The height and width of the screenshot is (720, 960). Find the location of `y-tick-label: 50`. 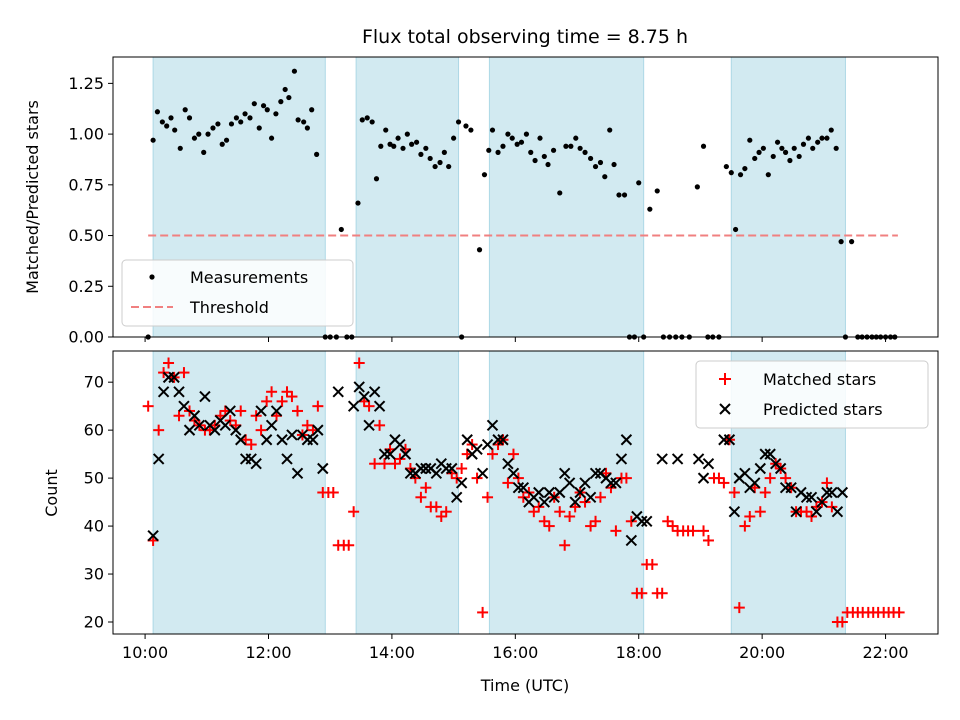

y-tick-label: 50 is located at coordinates (94, 478).